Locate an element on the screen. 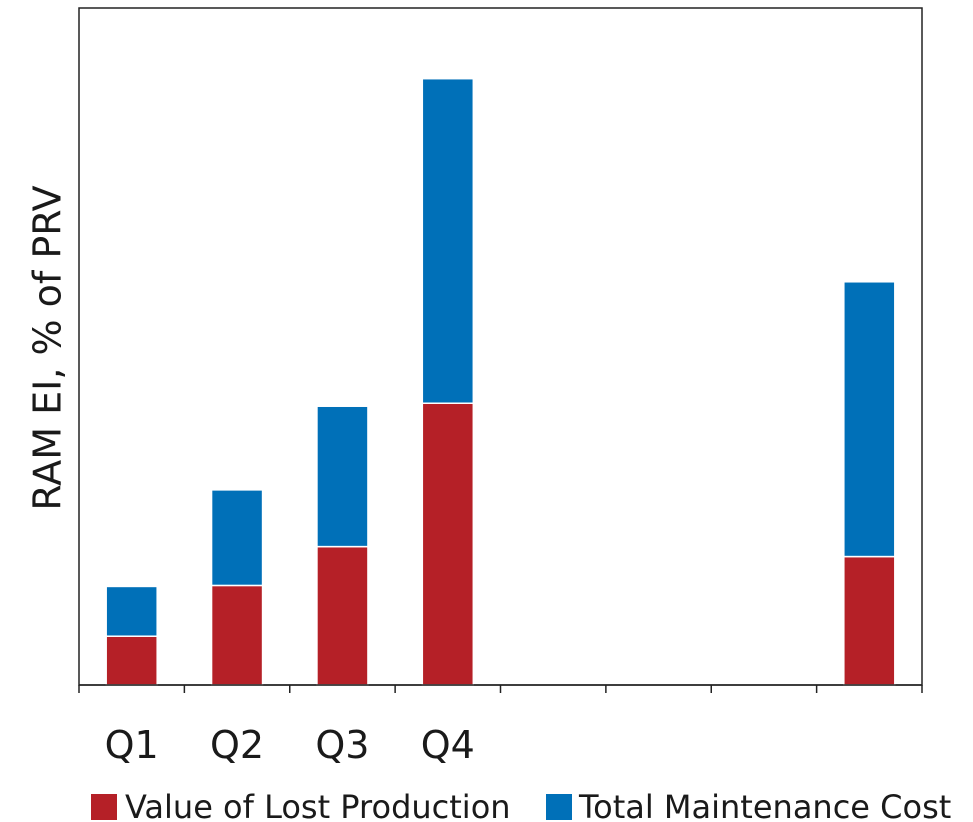  x-tick-label: Q1 is located at coordinates (132, 745).